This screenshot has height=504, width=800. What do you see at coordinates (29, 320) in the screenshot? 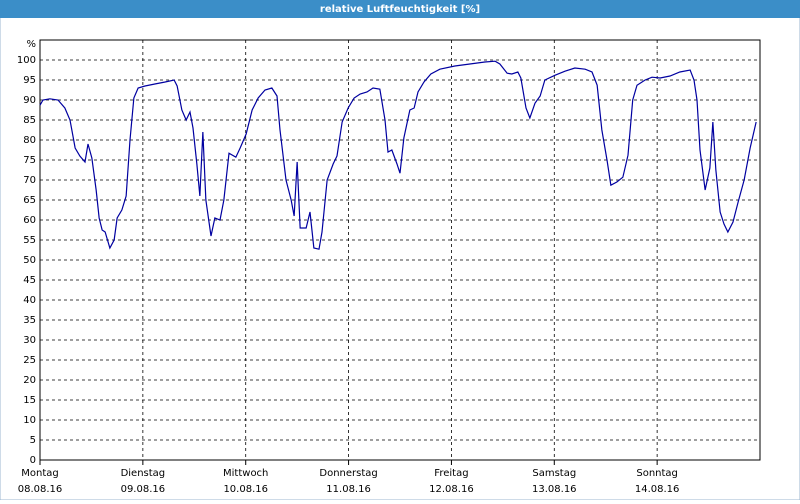
I see `y-tick-label: 35` at bounding box center [29, 320].